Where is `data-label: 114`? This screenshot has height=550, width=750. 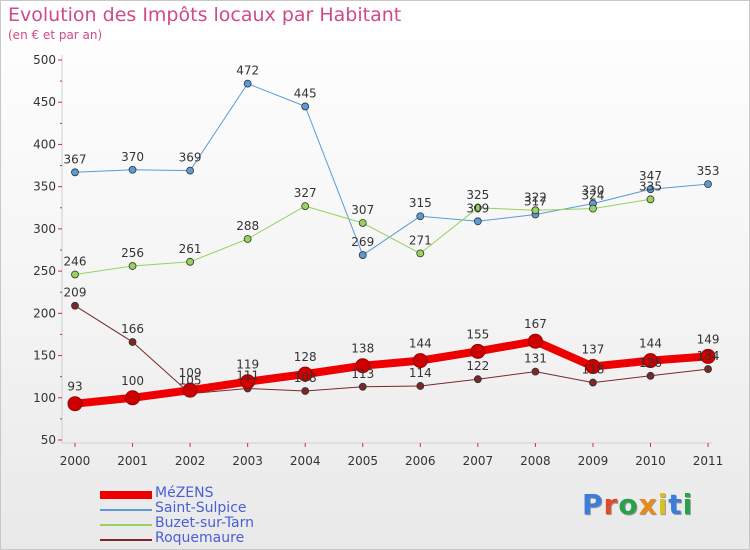
data-label: 114 is located at coordinates (420, 373).